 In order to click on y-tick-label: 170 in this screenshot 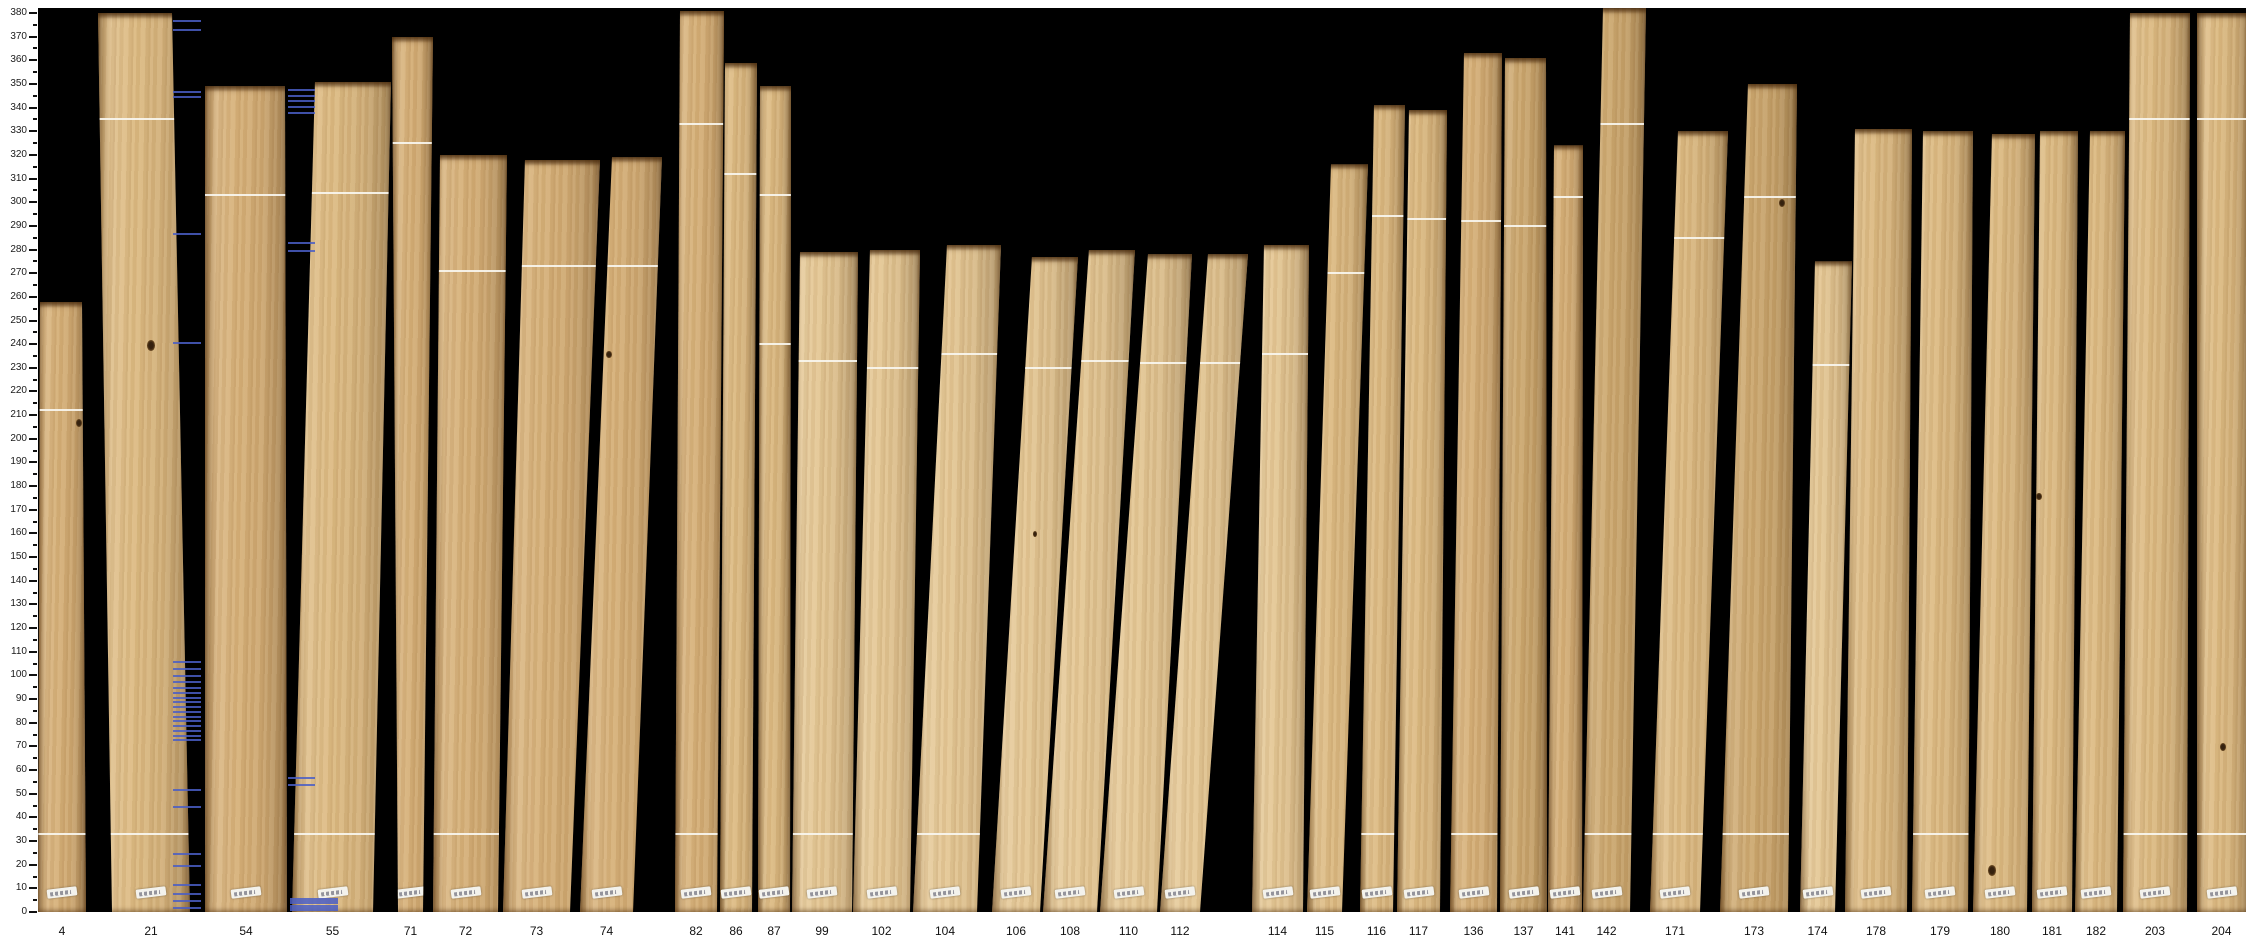, I will do `click(18, 509)`.